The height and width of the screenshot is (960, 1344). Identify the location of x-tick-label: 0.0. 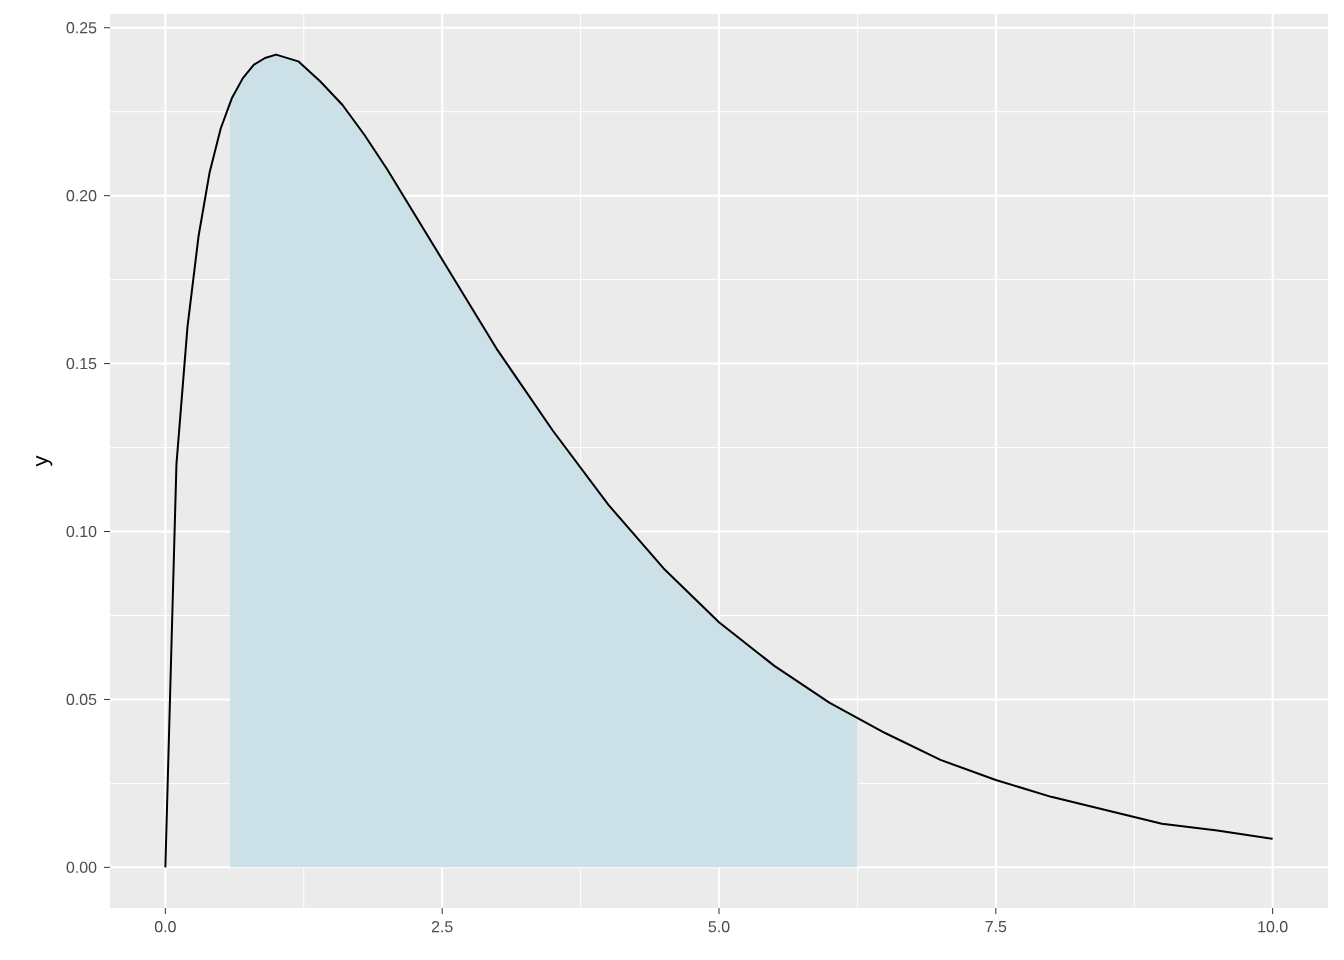
(165, 927).